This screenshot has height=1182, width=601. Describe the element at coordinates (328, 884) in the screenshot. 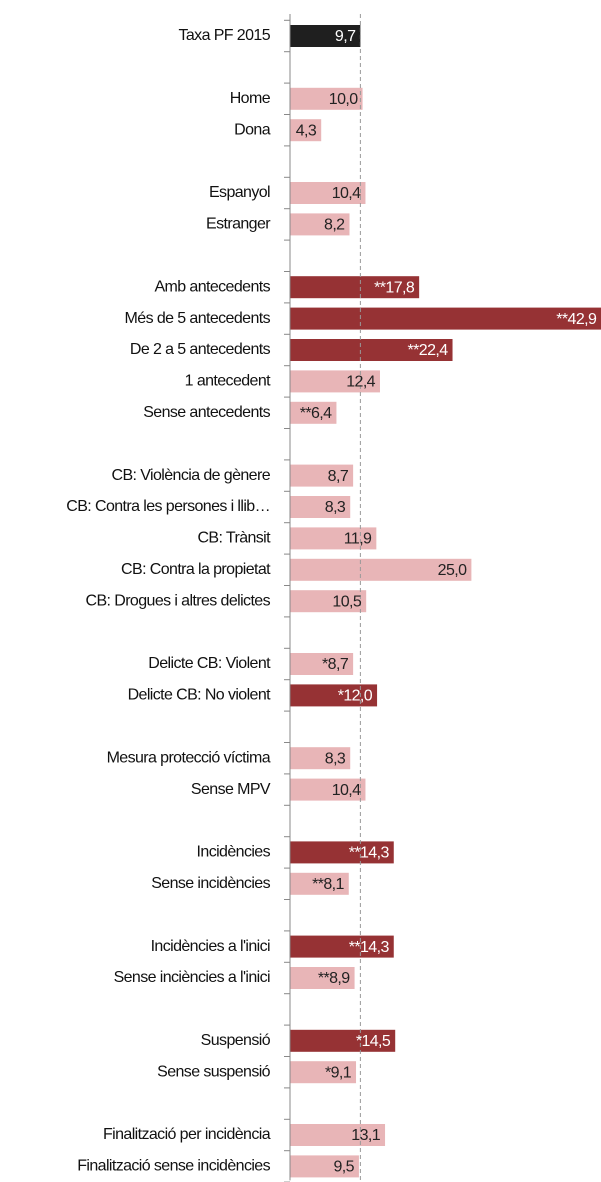

I see `value-label: **8,1` at that location.